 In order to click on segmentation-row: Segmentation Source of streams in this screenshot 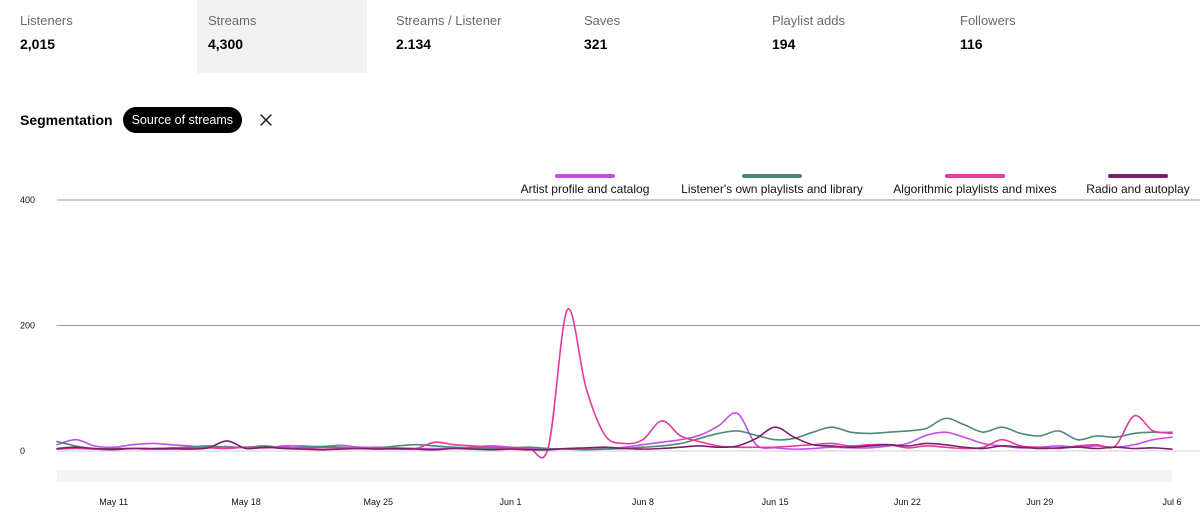, I will do `click(148, 120)`.